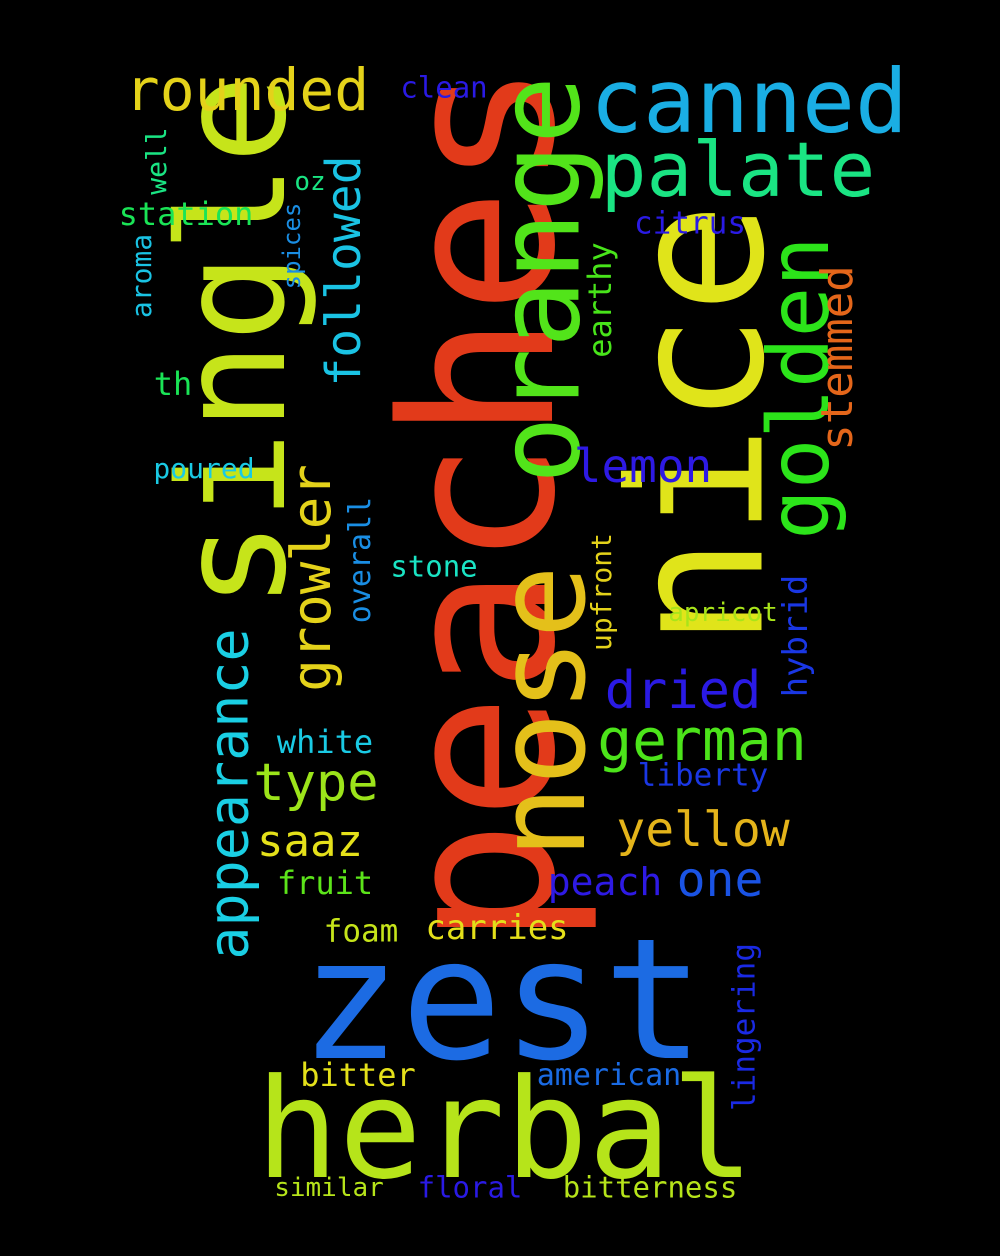 The image size is (1000, 1256). Describe the element at coordinates (605, 882) in the screenshot. I see `word-peach: peach` at that location.